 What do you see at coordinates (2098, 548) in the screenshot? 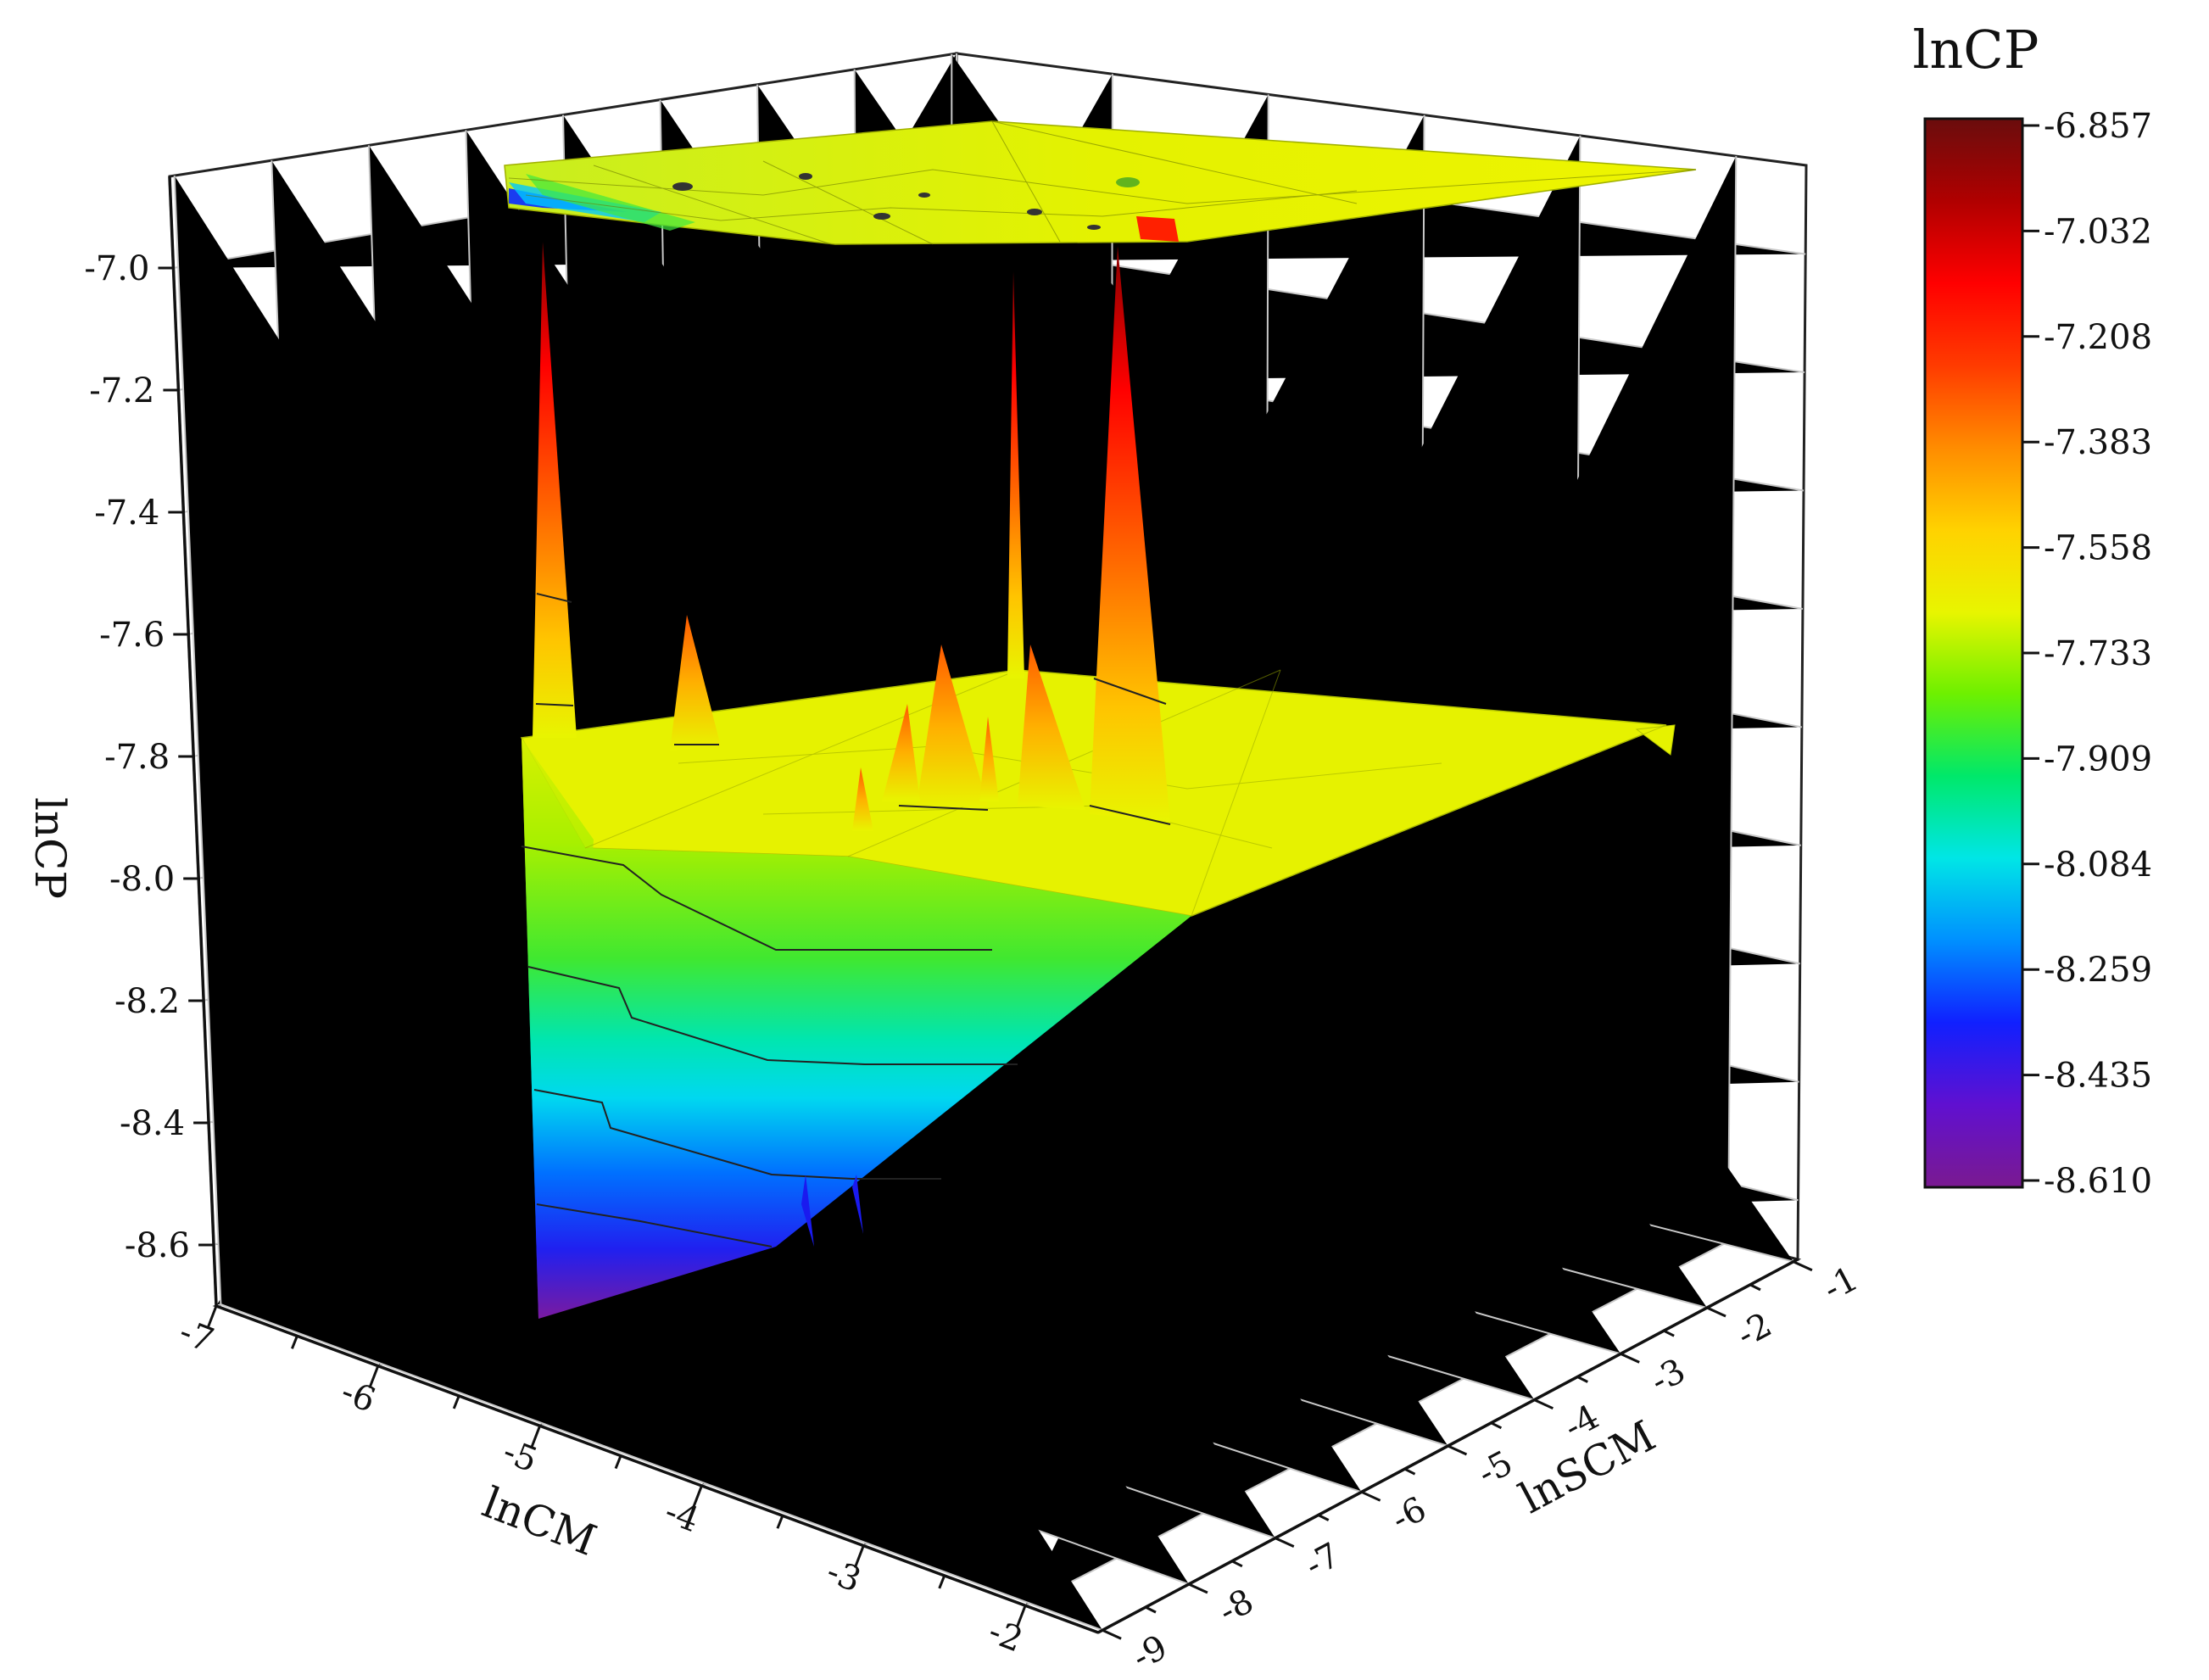
I see `colorbar-tick-label: -7.558` at bounding box center [2098, 548].